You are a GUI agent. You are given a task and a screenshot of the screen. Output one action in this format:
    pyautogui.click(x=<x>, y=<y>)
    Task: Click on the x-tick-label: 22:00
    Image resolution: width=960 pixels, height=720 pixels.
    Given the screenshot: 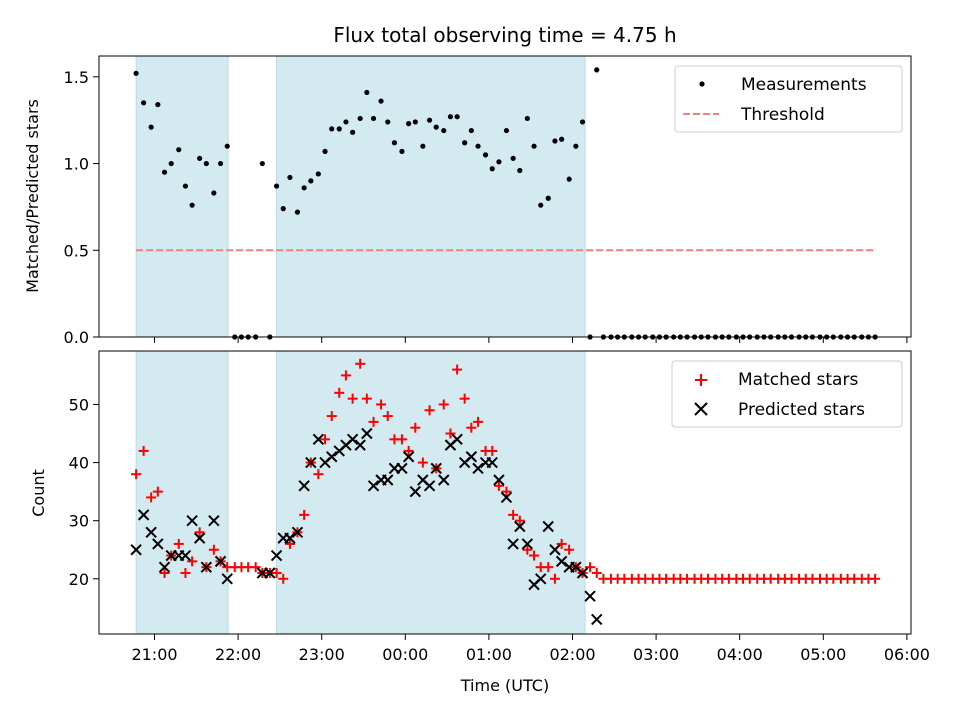 What is the action you would take?
    pyautogui.click(x=238, y=654)
    